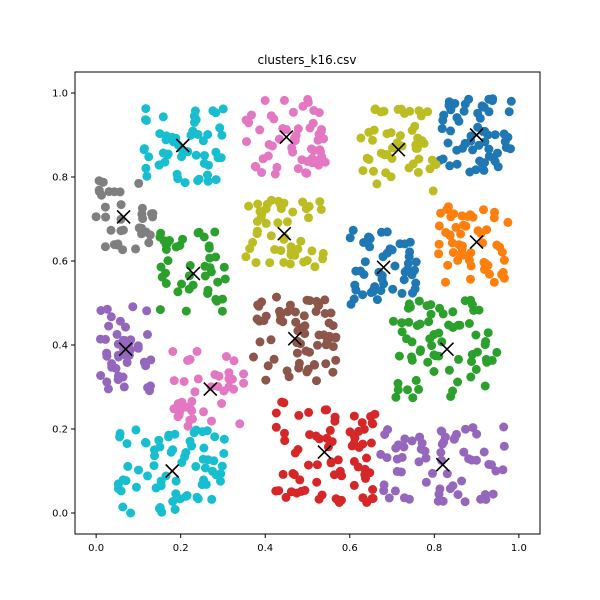 This screenshot has width=600, height=600. I want to click on x-tick-label: 1.0, so click(519, 548).